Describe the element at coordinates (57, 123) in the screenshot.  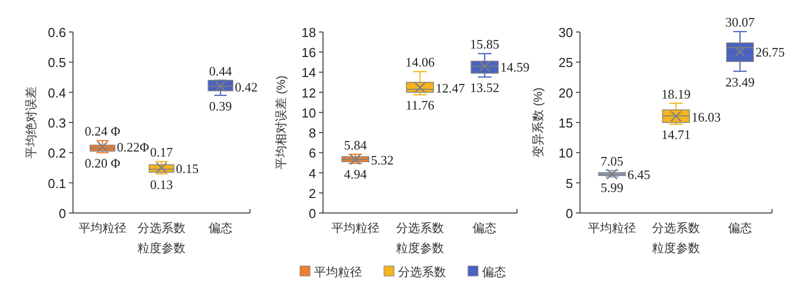
I see `y-tick-label: 0.3` at that location.